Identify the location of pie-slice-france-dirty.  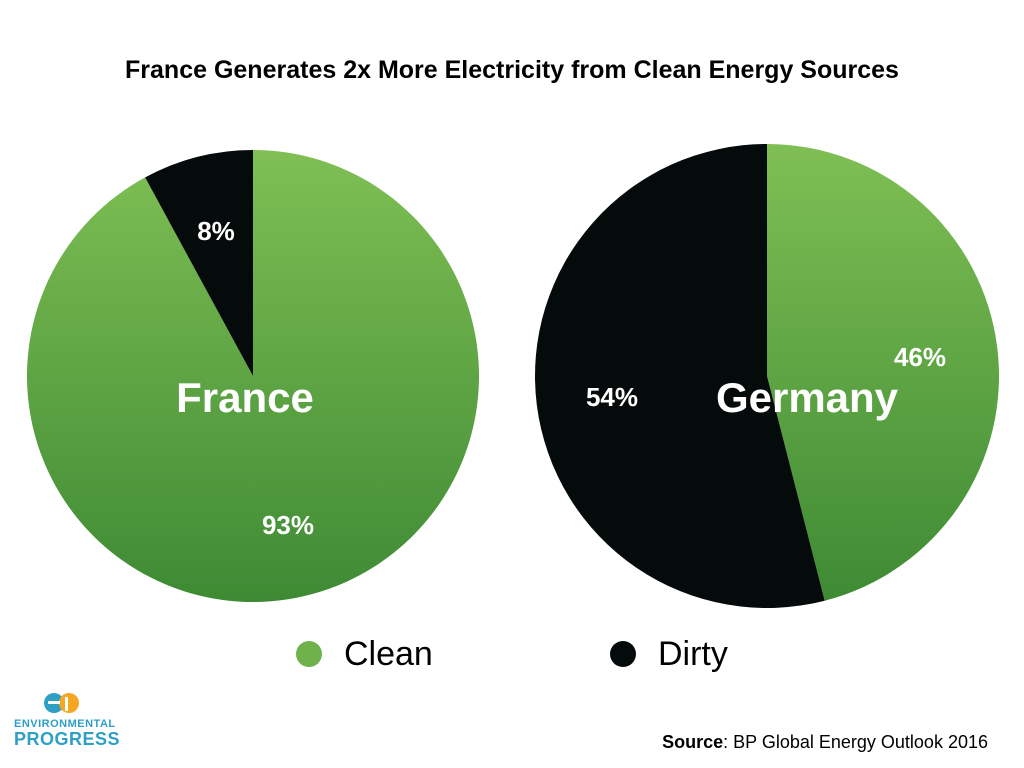
(199, 263).